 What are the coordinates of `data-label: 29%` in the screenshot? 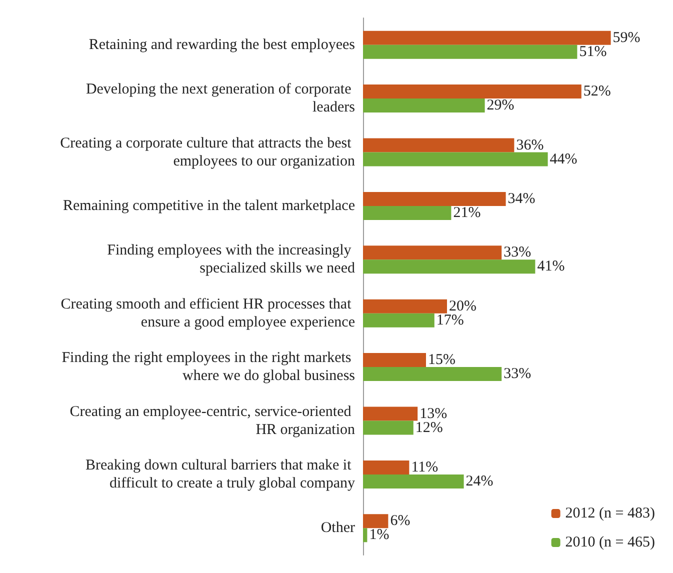 It's located at (500, 106).